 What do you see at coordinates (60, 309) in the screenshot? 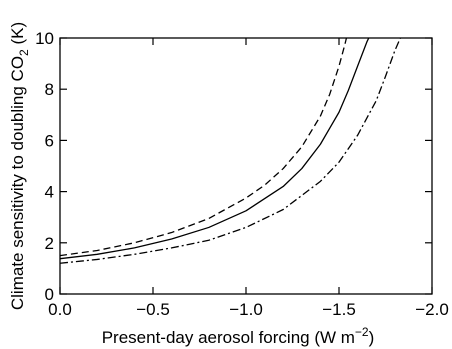
I see `x-tick-label: 0.0` at bounding box center [60, 309].